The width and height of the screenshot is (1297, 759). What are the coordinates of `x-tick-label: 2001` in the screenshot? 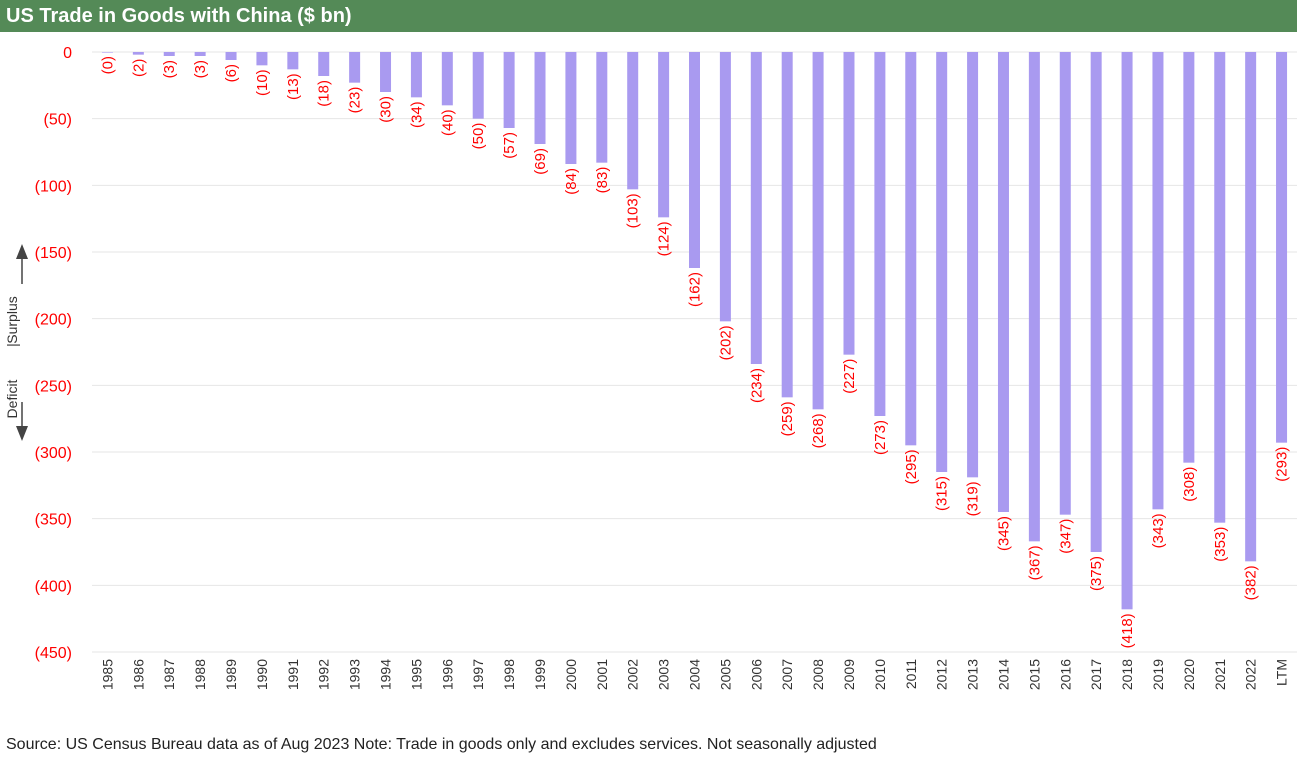 It's located at (602, 674).